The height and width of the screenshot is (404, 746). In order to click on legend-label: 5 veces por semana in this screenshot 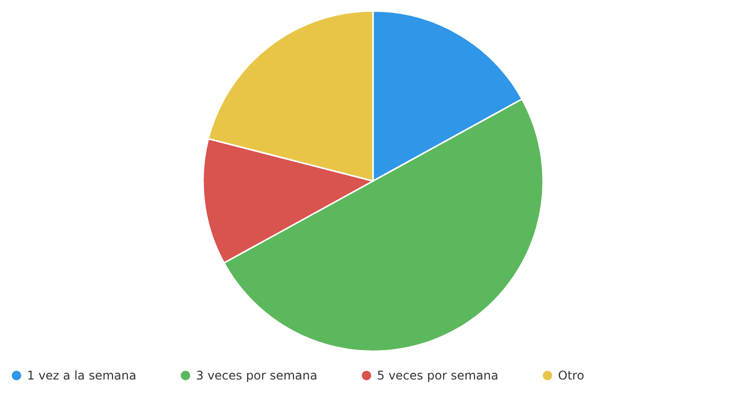, I will do `click(437, 375)`.